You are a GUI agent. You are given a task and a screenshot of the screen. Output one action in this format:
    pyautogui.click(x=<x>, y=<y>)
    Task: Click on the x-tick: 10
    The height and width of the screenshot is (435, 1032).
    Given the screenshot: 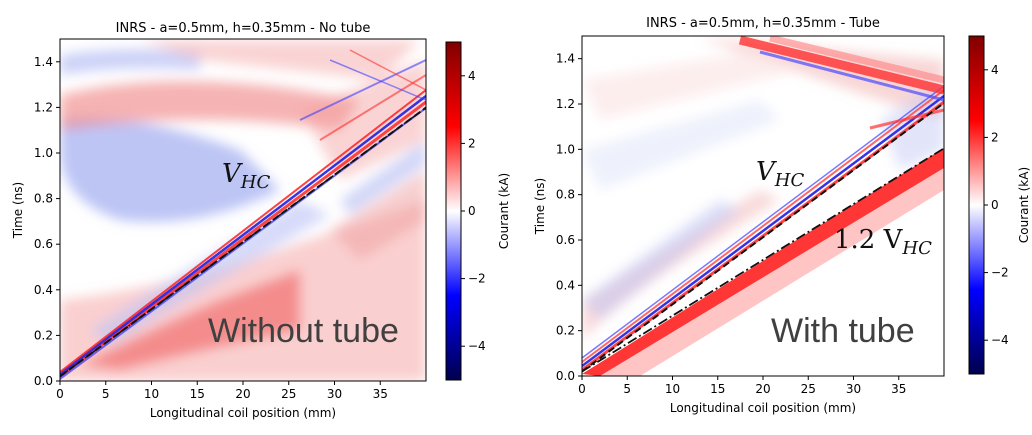 What is the action you would take?
    pyautogui.click(x=672, y=386)
    